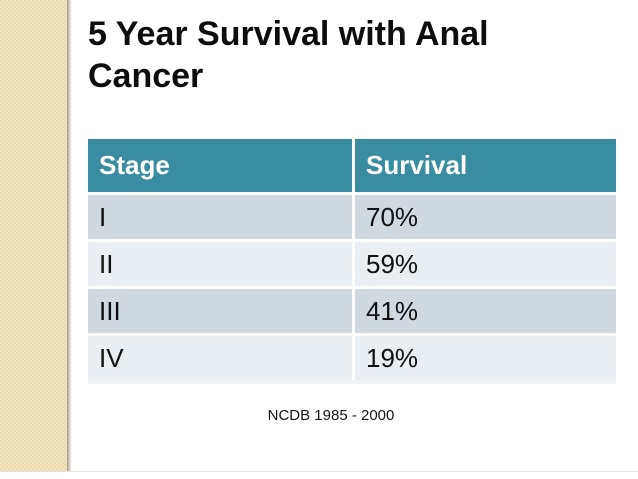 This screenshot has height=479, width=638. What do you see at coordinates (288, 34) in the screenshot?
I see `title-line-1: 5 Year Survival with Anal` at bounding box center [288, 34].